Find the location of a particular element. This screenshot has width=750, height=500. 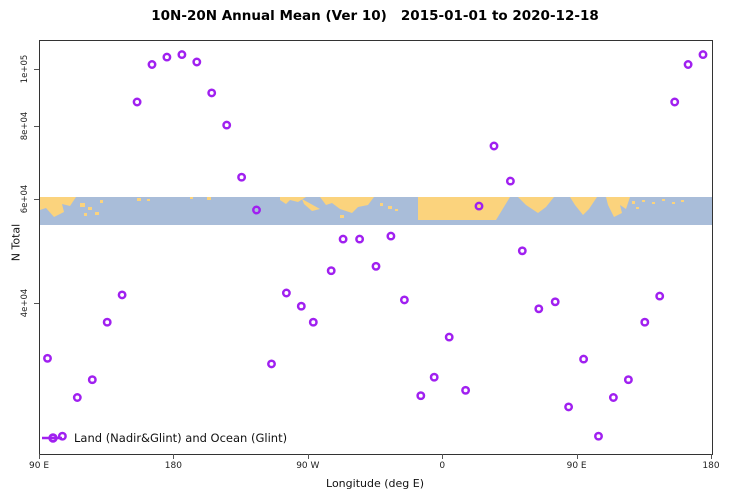

x-tick-label: 90 W is located at coordinates (308, 466).